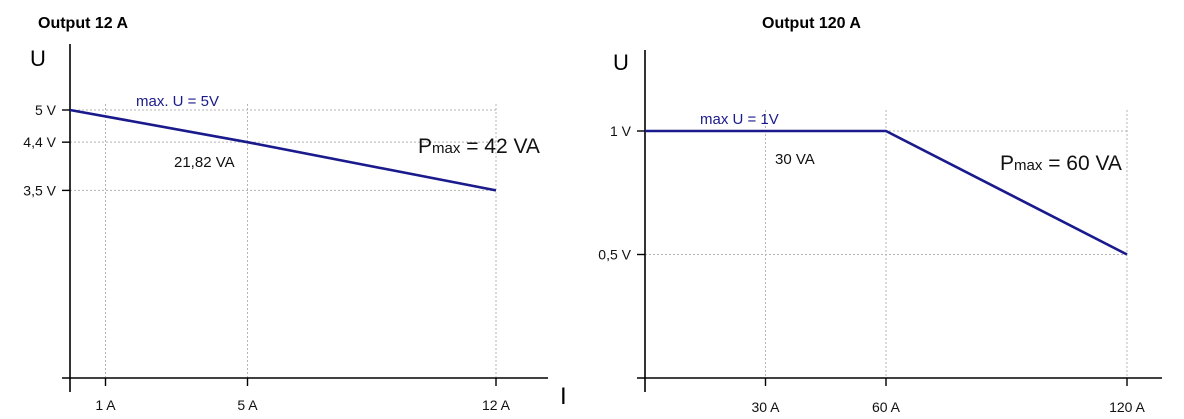  I want to click on x-tick-label: 5 A, so click(247, 405).